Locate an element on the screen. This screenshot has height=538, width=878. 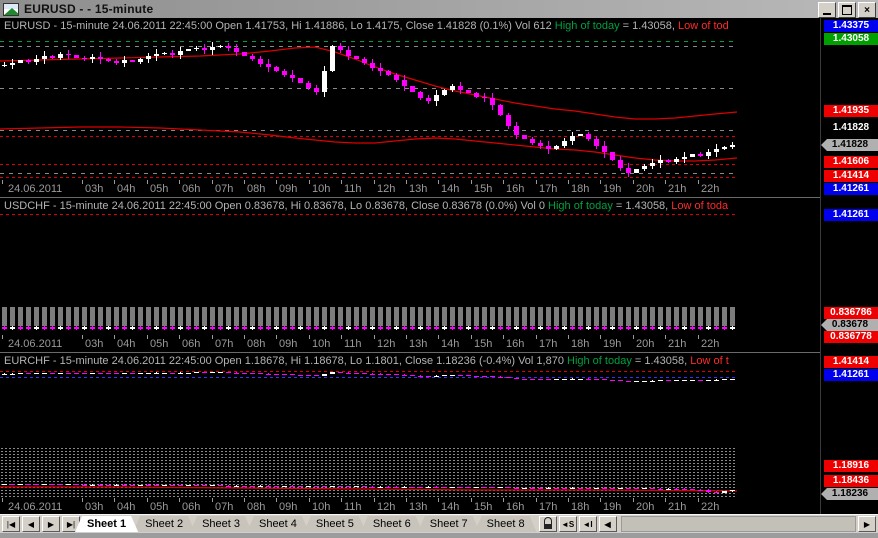
title-bar: EURUSD - - 15-minute × is located at coordinates (439, 9).